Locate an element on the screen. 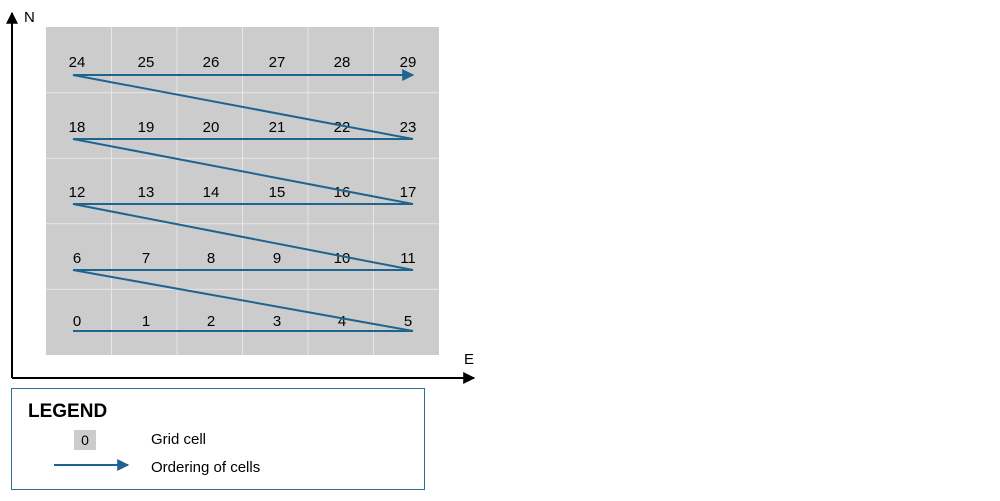 This screenshot has width=1000, height=501. grid-cell-label: 3 is located at coordinates (277, 321).